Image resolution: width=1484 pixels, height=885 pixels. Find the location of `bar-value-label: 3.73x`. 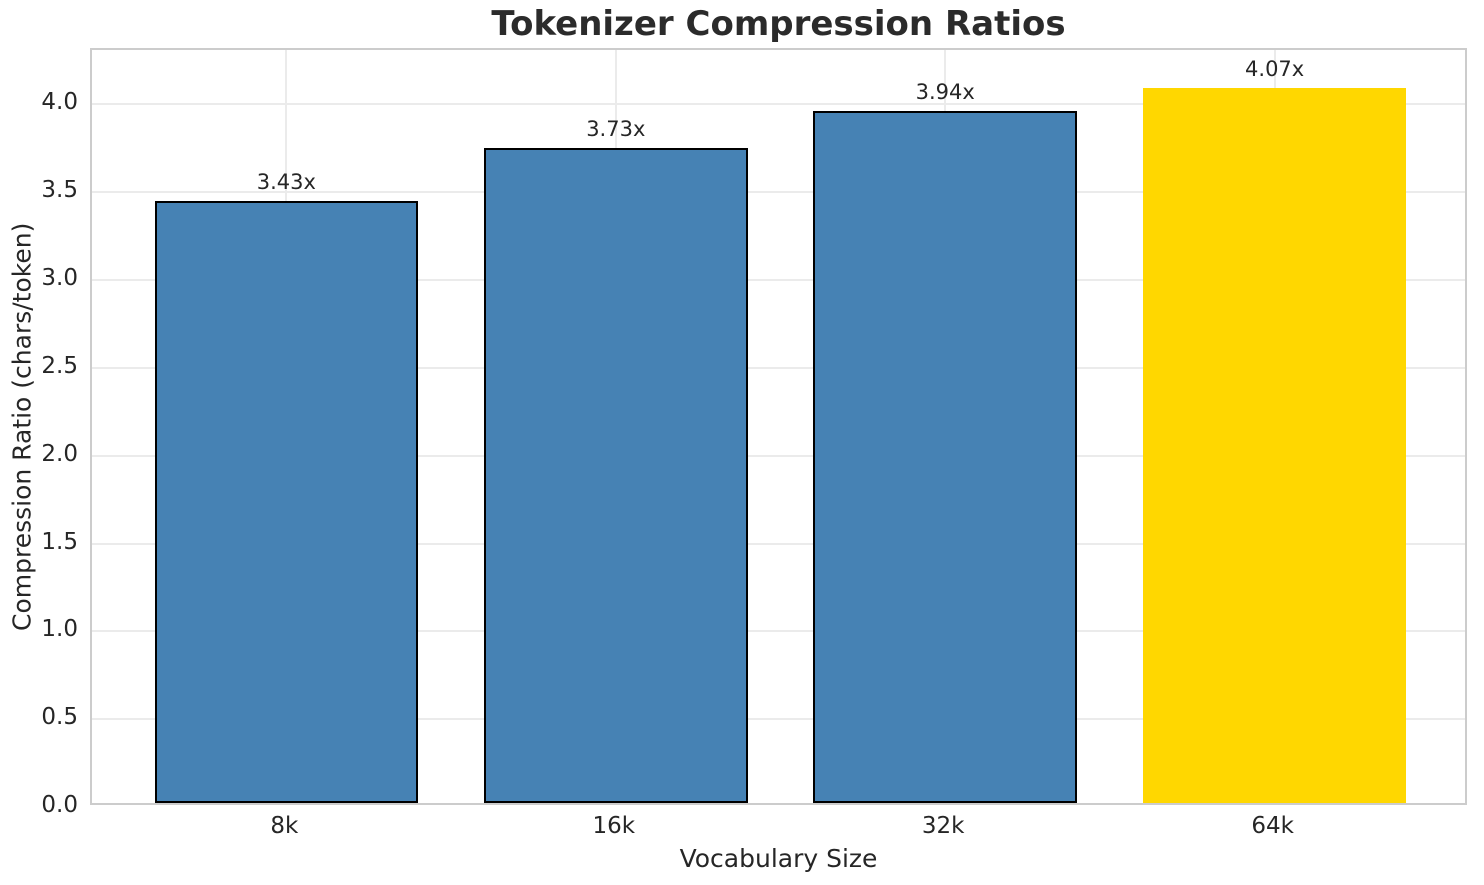

bar-value-label: 3.73x is located at coordinates (616, 128).